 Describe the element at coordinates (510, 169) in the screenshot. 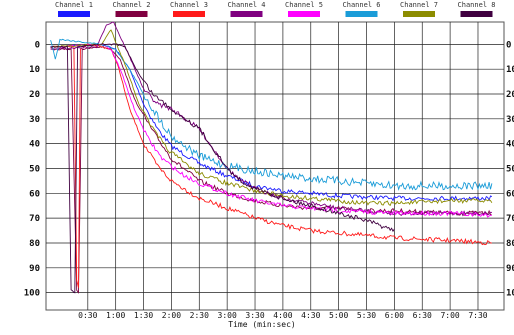

I see `y-tick-label-right: 50` at that location.